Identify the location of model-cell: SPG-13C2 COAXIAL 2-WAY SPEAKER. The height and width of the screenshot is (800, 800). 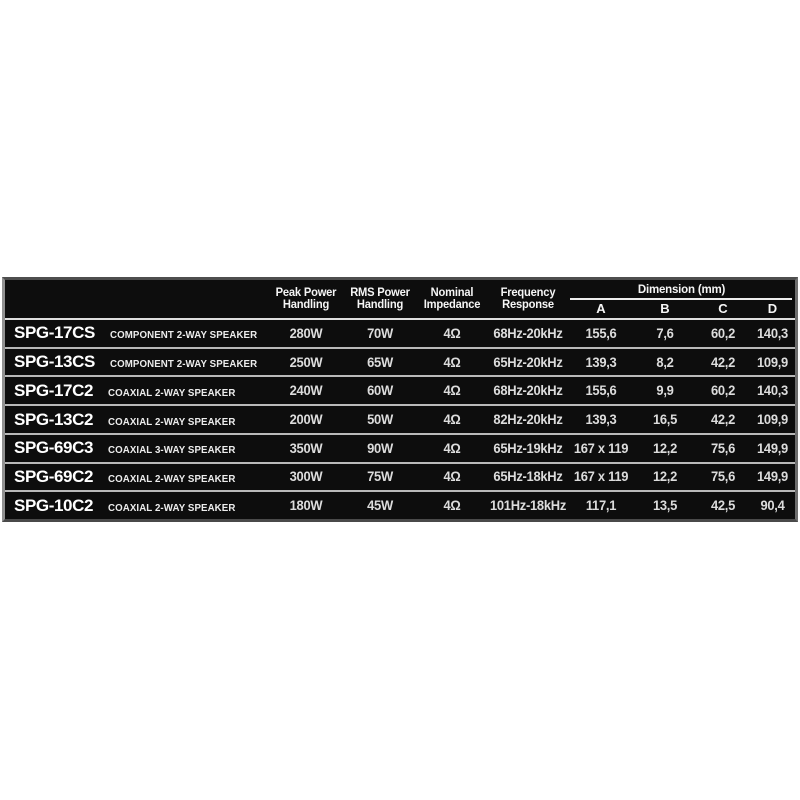
(136, 420).